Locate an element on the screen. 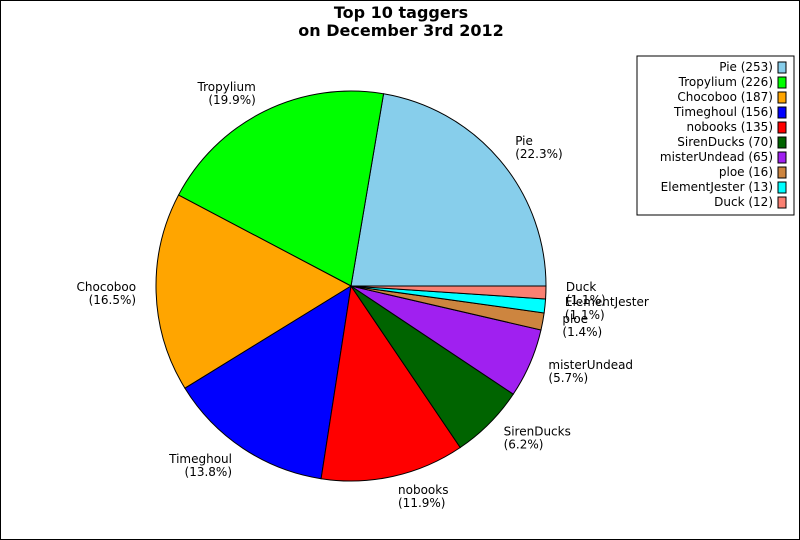 Image resolution: width=800 pixels, height=540 pixels. slice-label-duck: Duck is located at coordinates (581, 287).